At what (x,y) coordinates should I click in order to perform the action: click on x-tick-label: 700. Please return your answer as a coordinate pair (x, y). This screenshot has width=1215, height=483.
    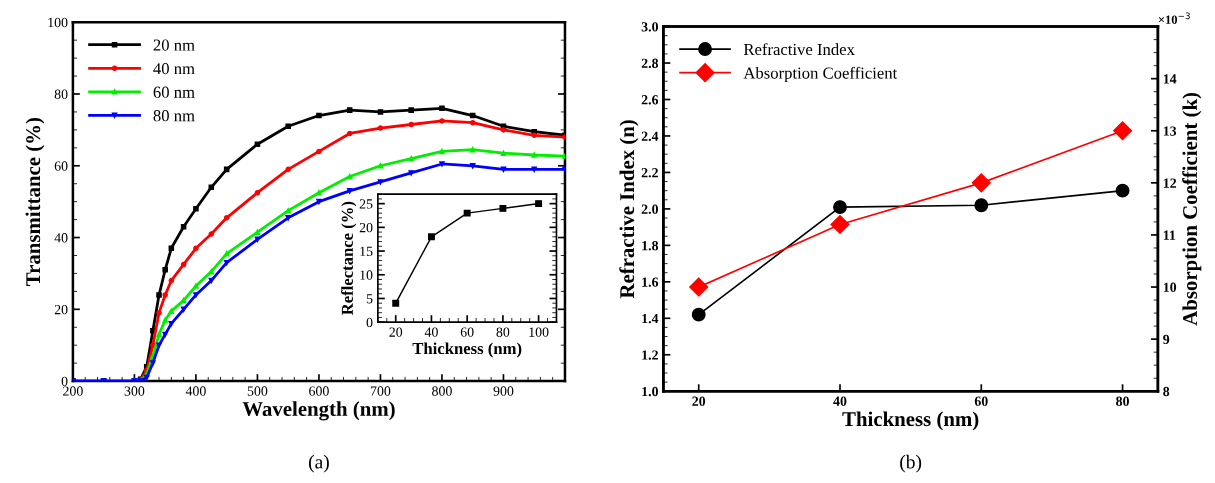
    Looking at the image, I should click on (380, 391).